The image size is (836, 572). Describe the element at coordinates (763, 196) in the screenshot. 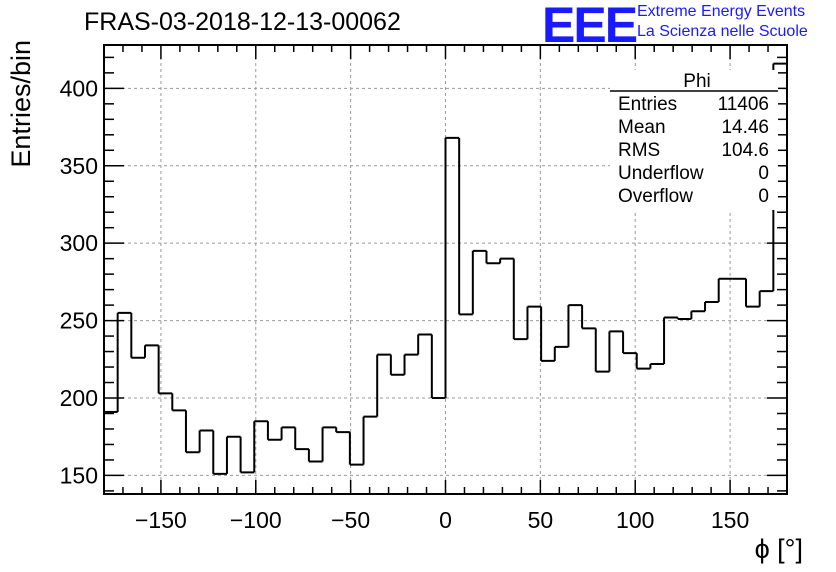

I see `stats-value-overflow: 0` at that location.